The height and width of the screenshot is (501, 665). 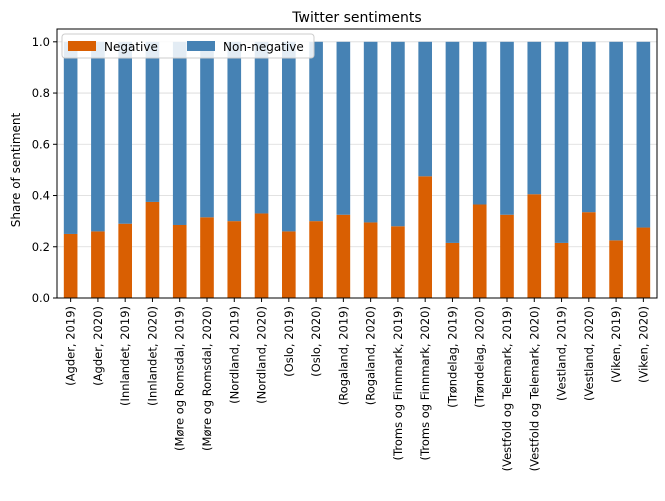 I want to click on x-tick-label: (Møre og Romsdal, 2020), so click(x=207, y=378).